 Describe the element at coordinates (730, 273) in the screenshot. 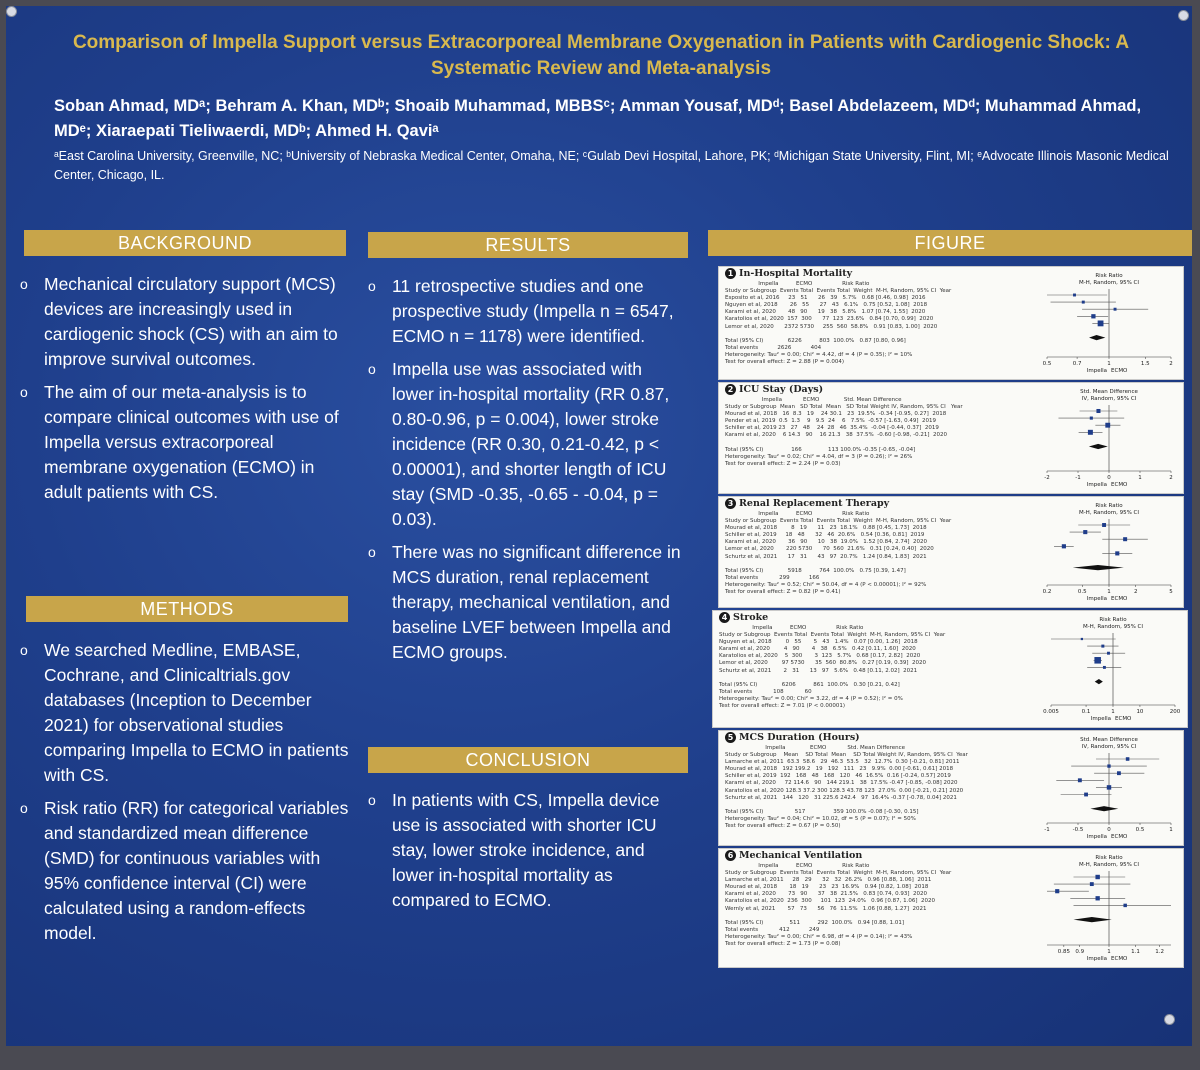

I see `panel-number: 1` at that location.